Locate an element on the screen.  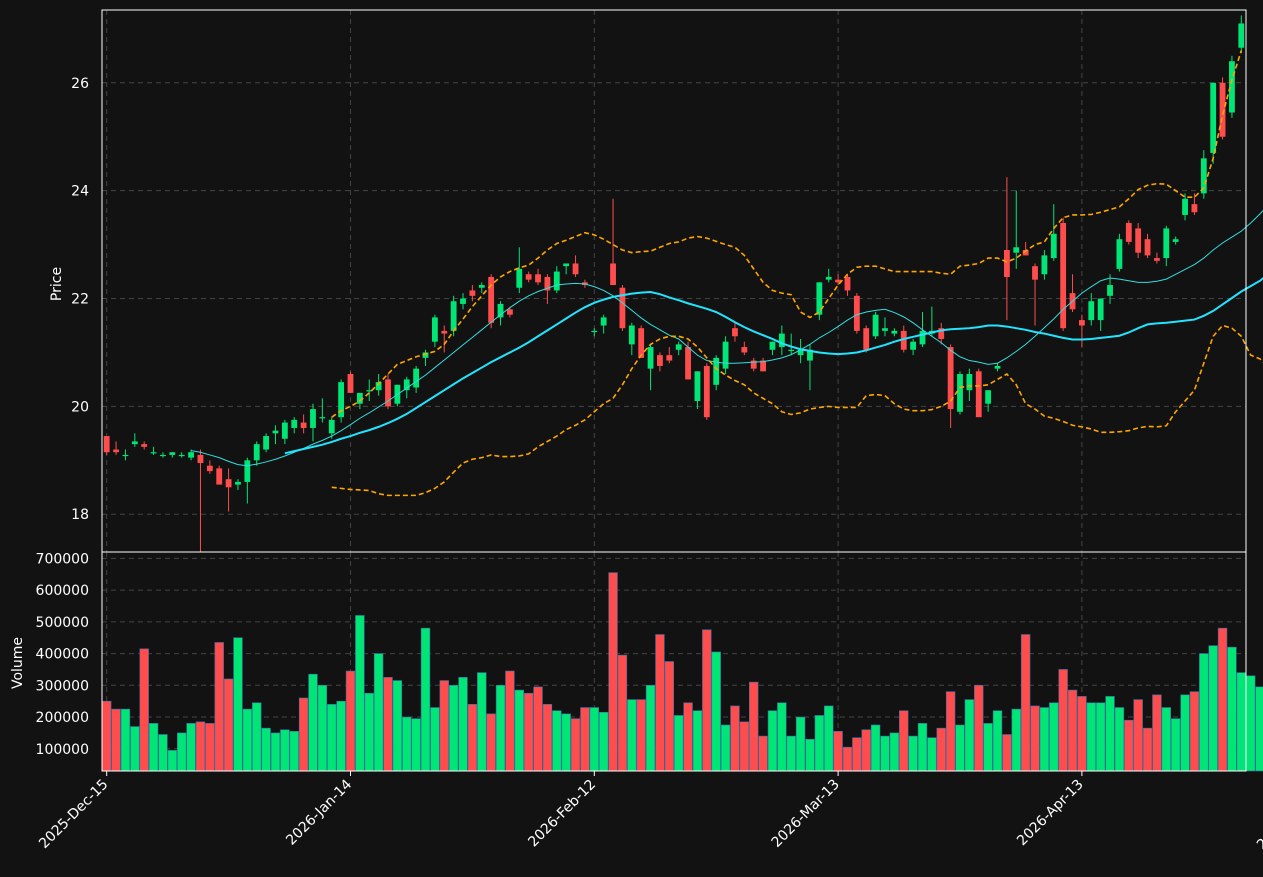
price-tick-label: 24 is located at coordinates (80, 192).